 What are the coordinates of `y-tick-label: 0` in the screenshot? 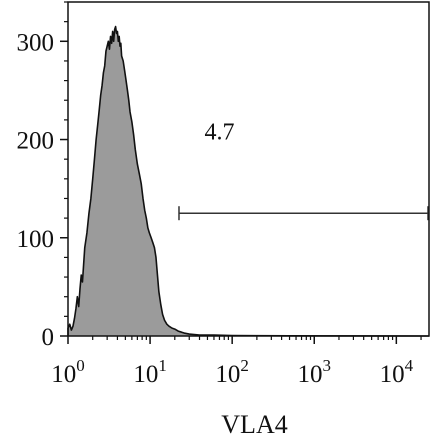 It's located at (48, 337).